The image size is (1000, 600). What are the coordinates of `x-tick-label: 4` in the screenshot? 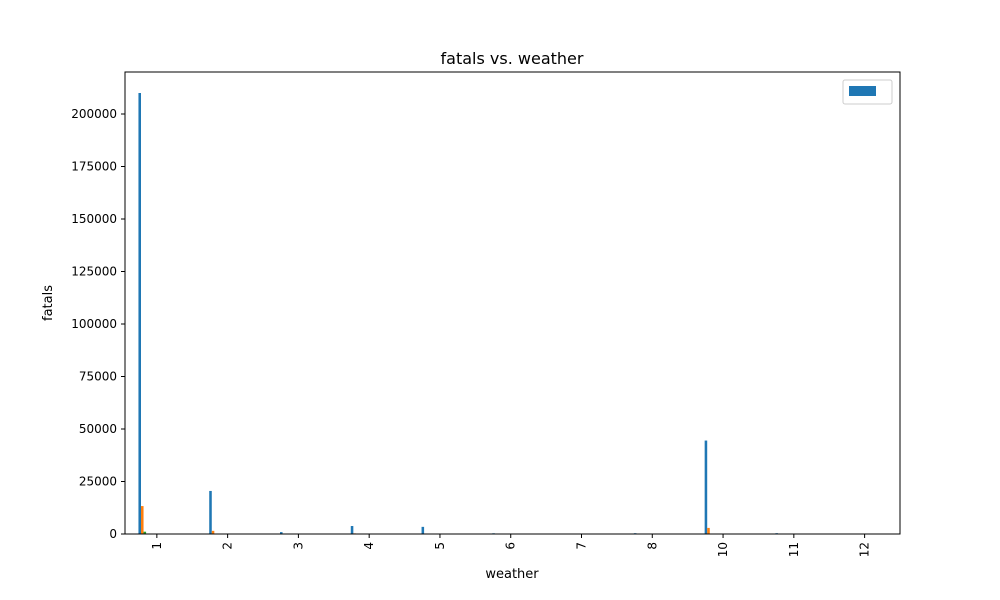 It's located at (369, 546).